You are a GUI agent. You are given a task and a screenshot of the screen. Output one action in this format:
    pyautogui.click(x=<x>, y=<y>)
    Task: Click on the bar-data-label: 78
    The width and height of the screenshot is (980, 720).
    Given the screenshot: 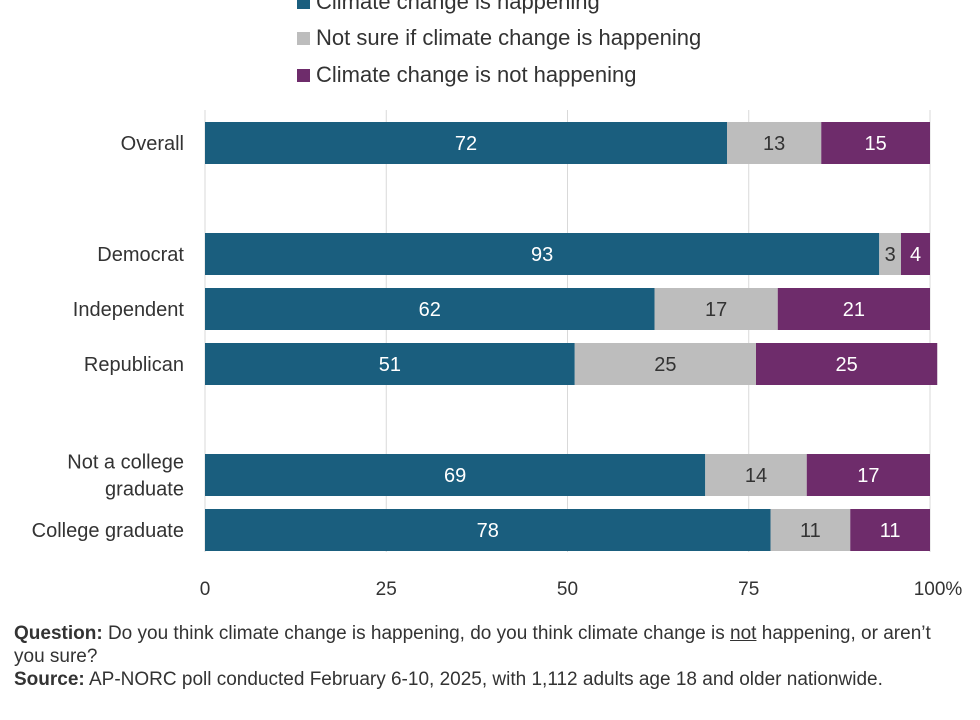 What is the action you would take?
    pyautogui.click(x=488, y=531)
    